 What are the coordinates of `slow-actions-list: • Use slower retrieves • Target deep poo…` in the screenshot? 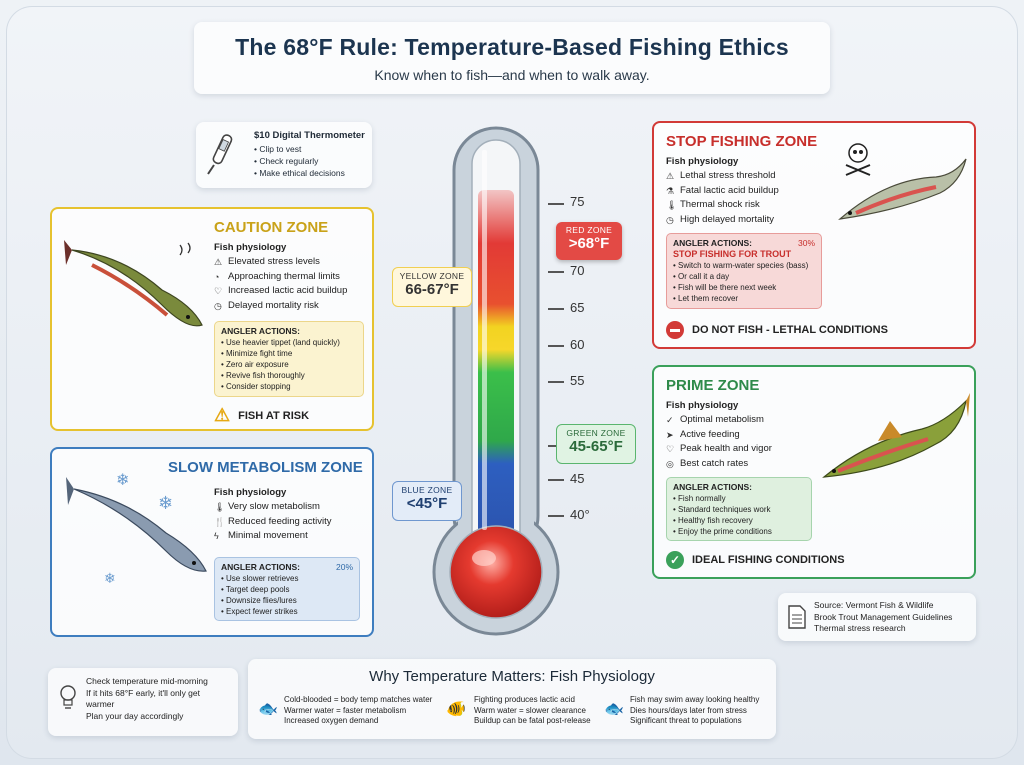 It's located at (287, 595).